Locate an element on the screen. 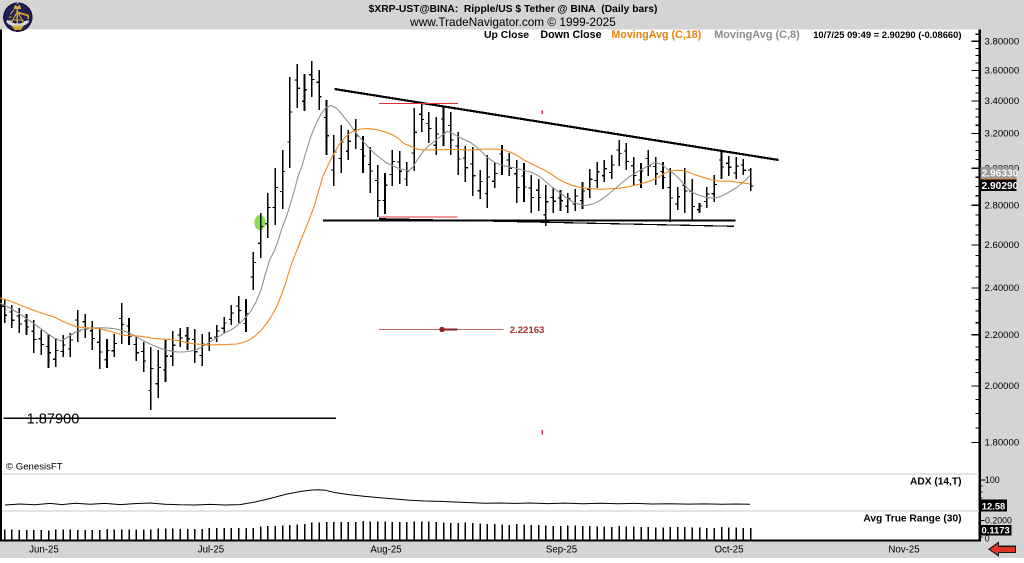 The height and width of the screenshot is (563, 1024). svg-text: 3.20000 is located at coordinates (1002, 134).